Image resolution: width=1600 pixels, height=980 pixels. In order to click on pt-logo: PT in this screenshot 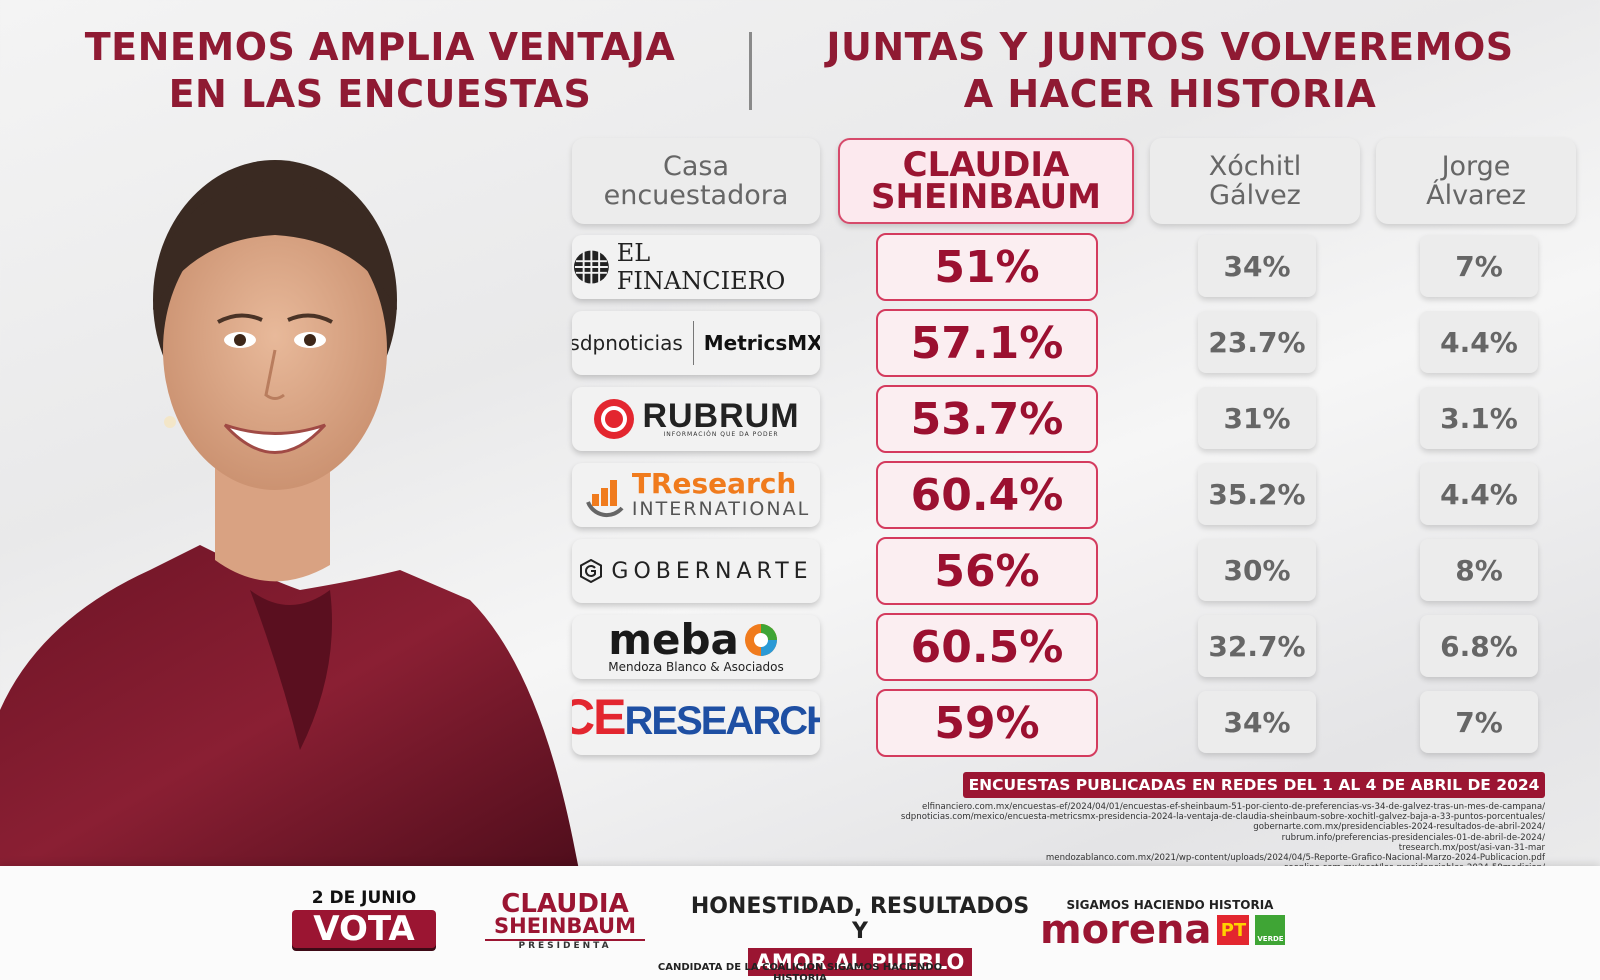, I will do `click(1233, 930)`.